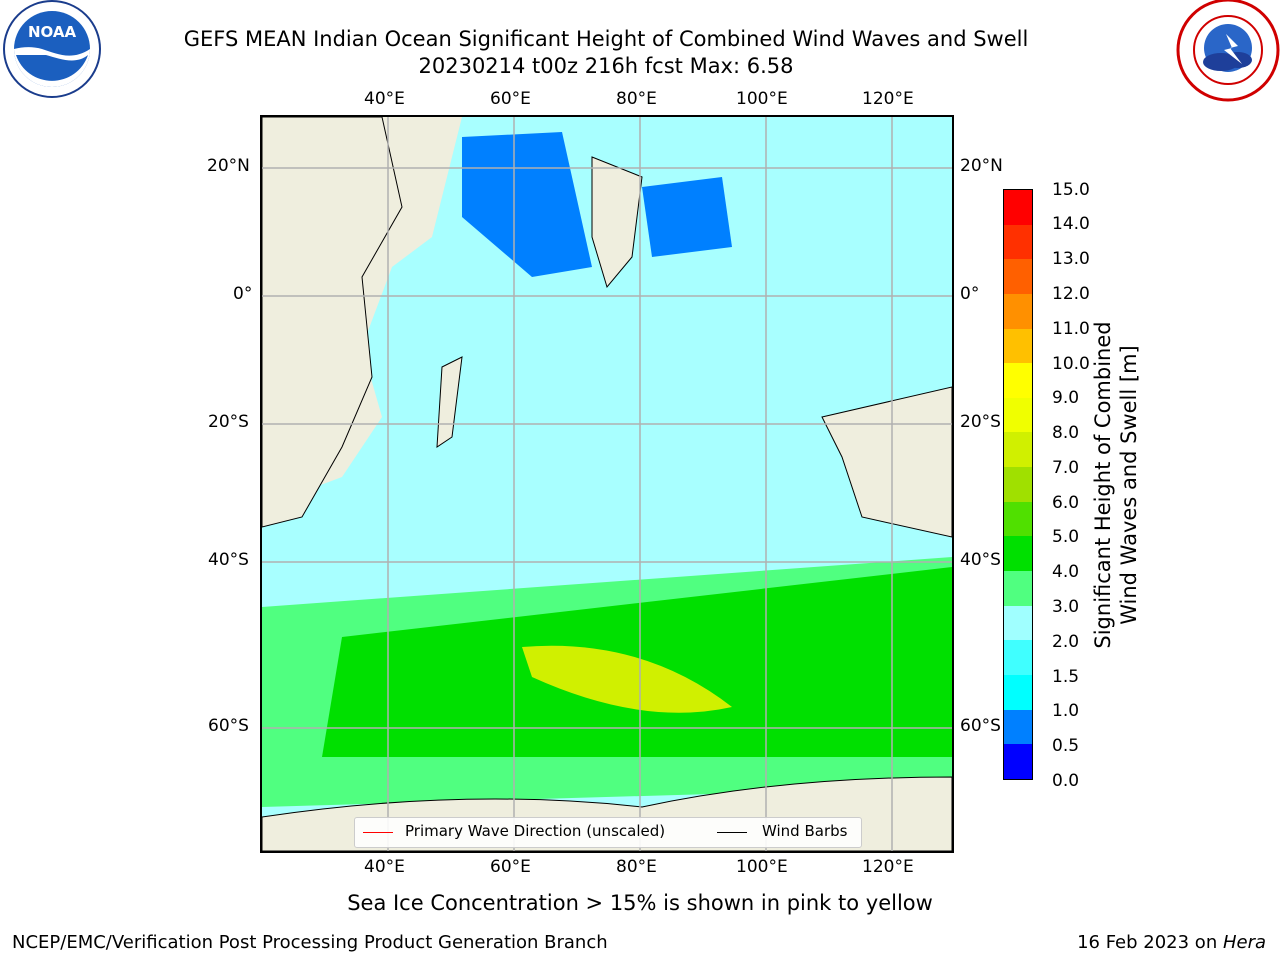  I want to click on top-lon-tick-60e: 60°E, so click(510, 99).